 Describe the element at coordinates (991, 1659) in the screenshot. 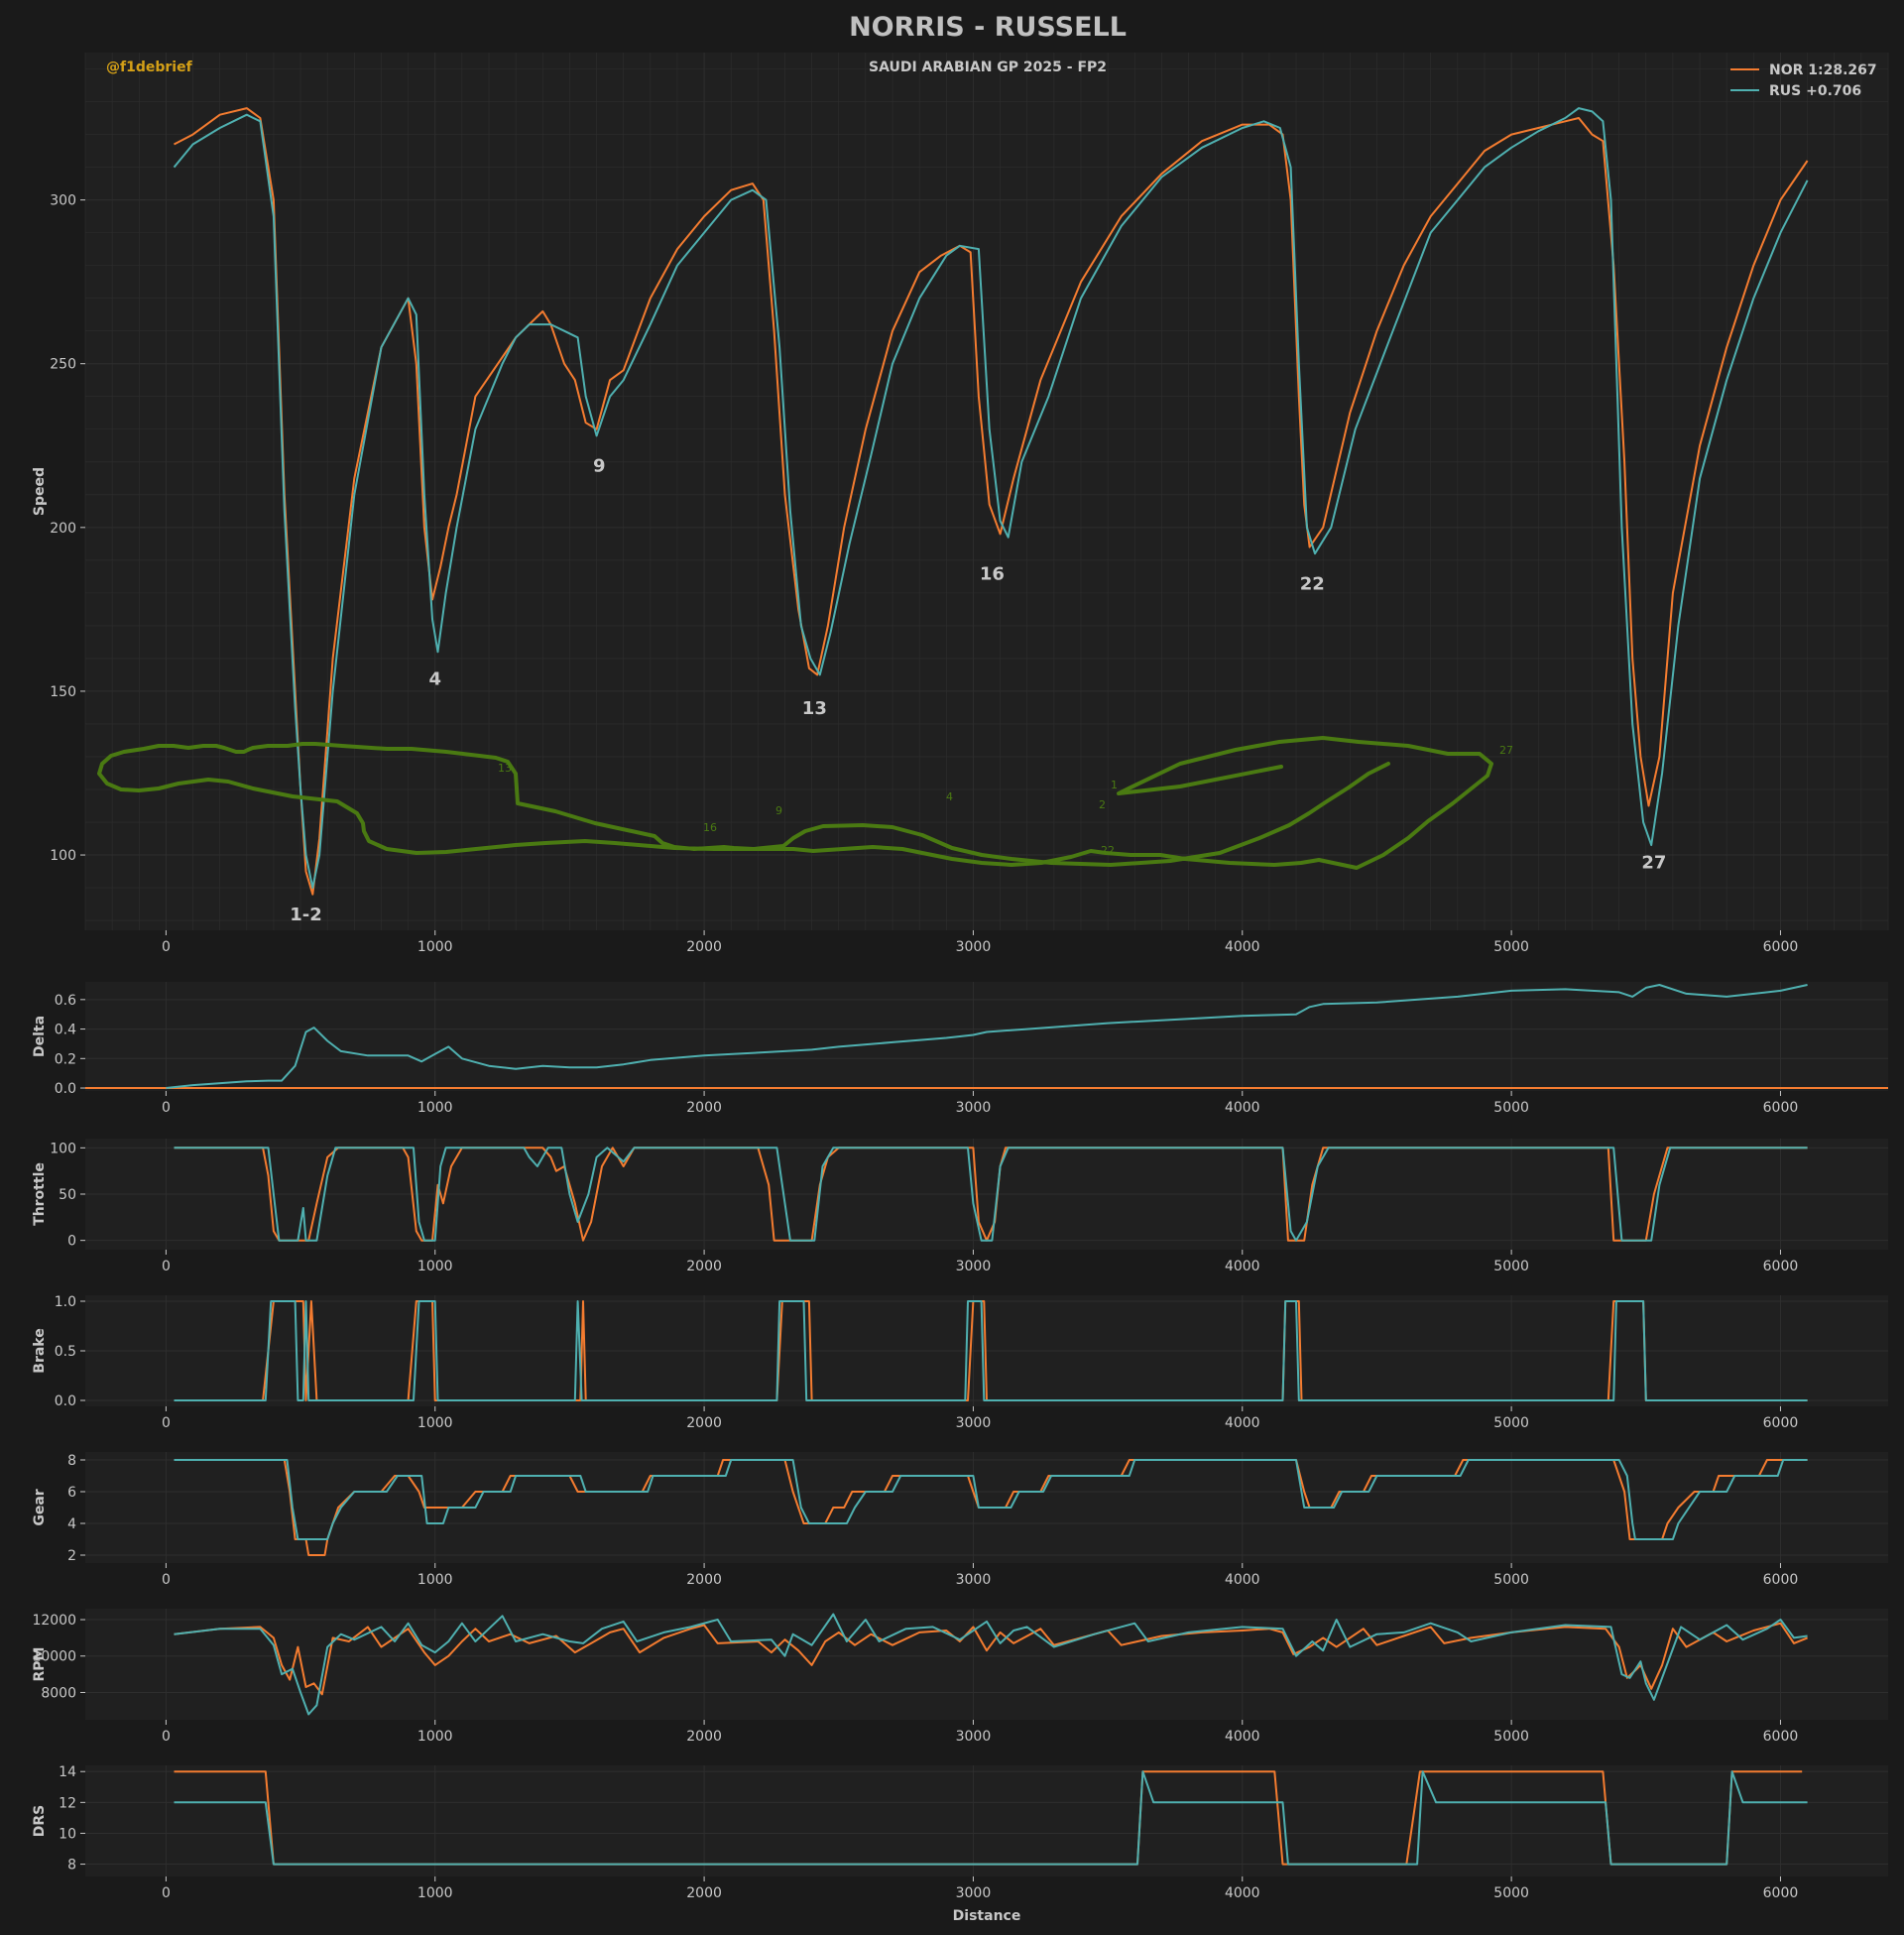

I see `series-line-nor` at that location.